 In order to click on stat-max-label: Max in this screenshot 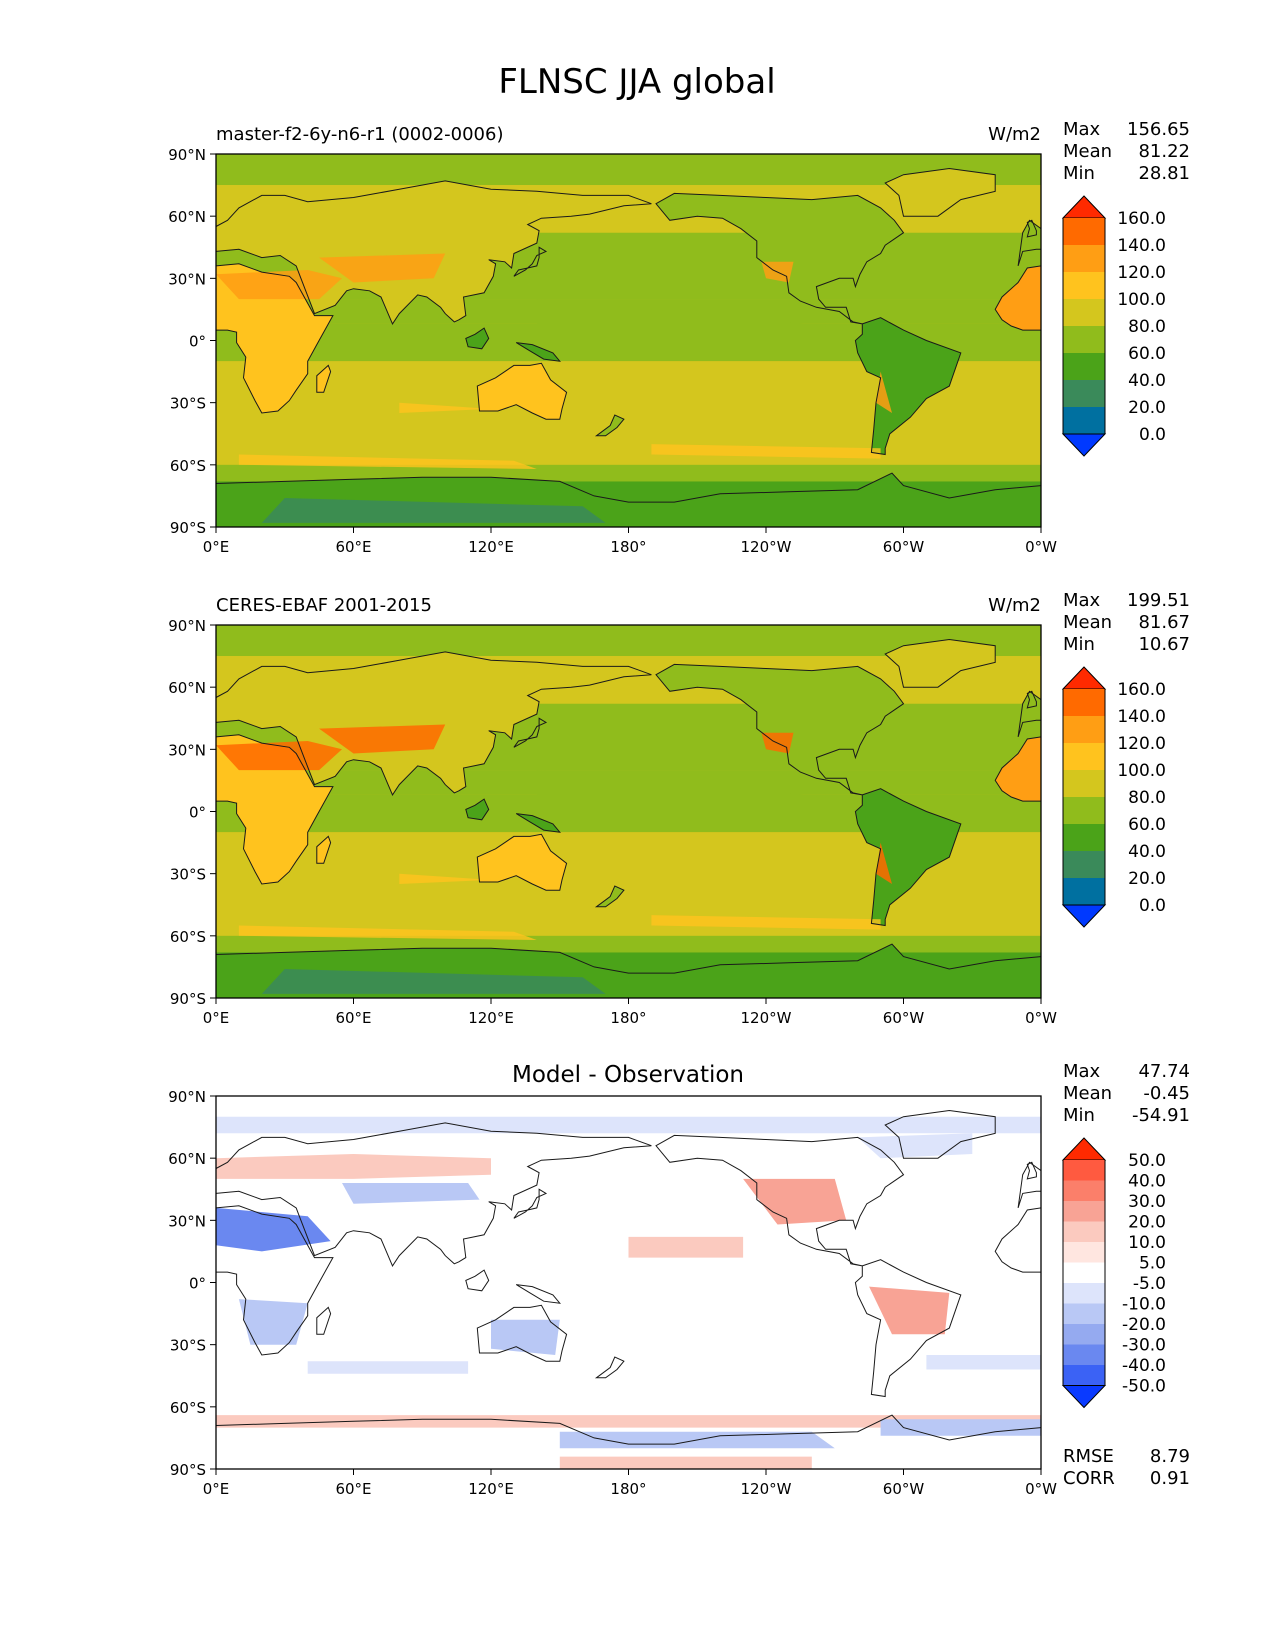, I will do `click(1082, 600)`.